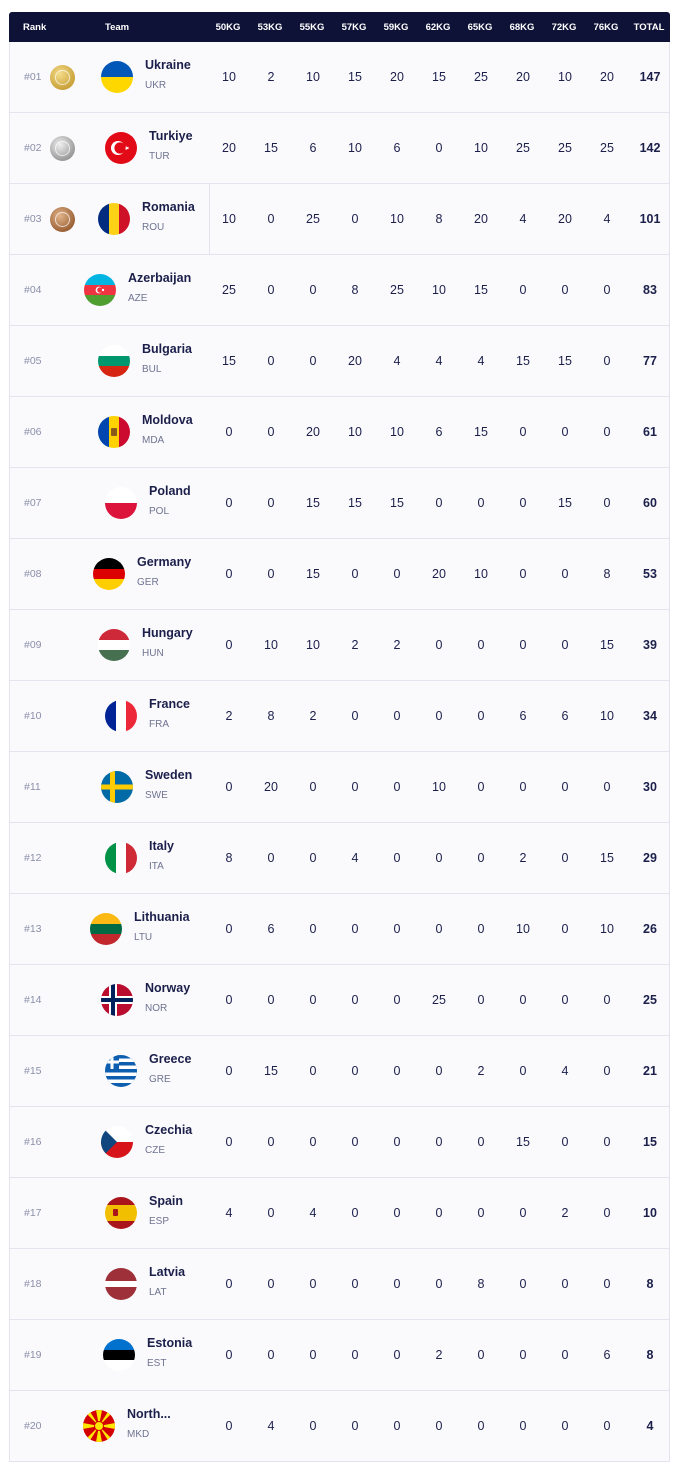 The image size is (680, 1465). Describe the element at coordinates (168, 206) in the screenshot. I see `team-name: Romania` at that location.